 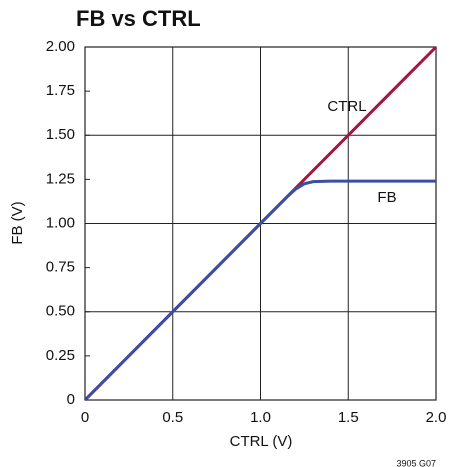 I want to click on x-tick-label: 2.0, so click(x=436, y=417).